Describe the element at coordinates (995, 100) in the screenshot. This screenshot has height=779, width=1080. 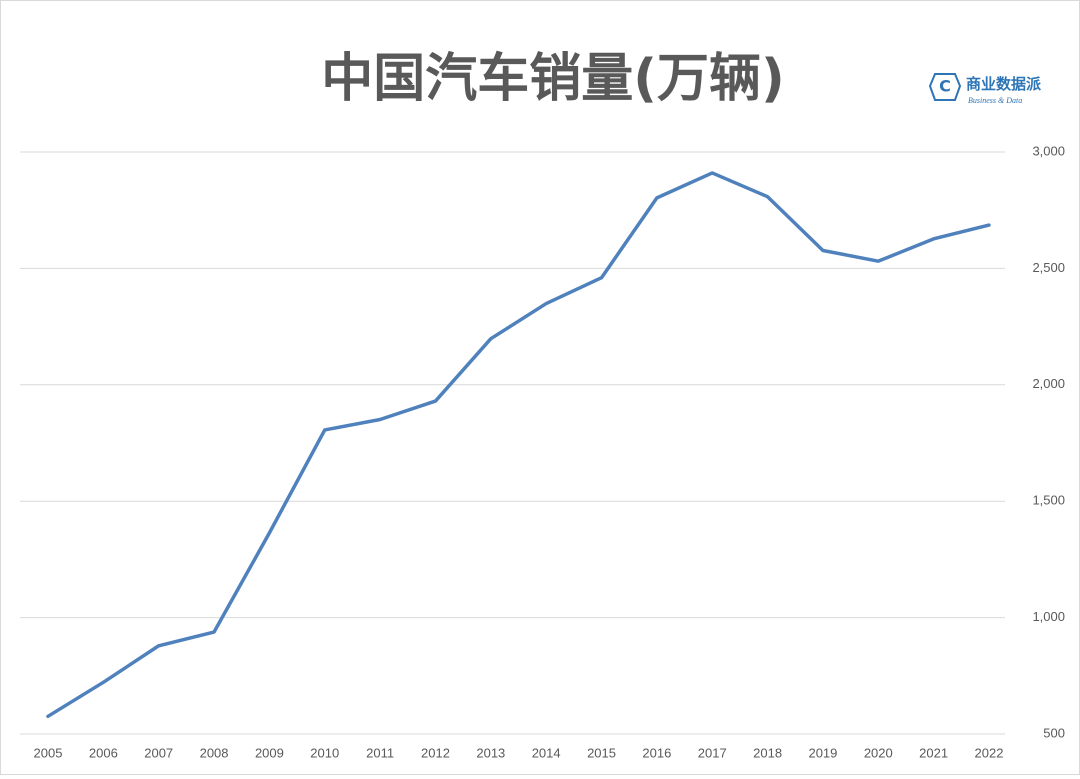
I see `logo-tagline: Business & Data` at that location.